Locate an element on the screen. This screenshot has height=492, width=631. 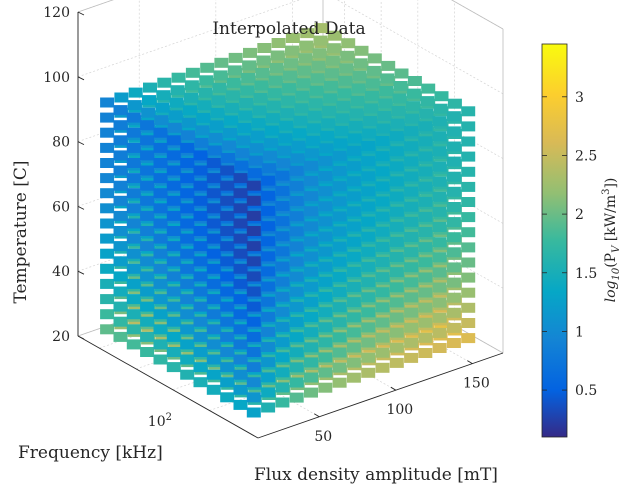
z-tick-label: 40 is located at coordinates (61, 272).